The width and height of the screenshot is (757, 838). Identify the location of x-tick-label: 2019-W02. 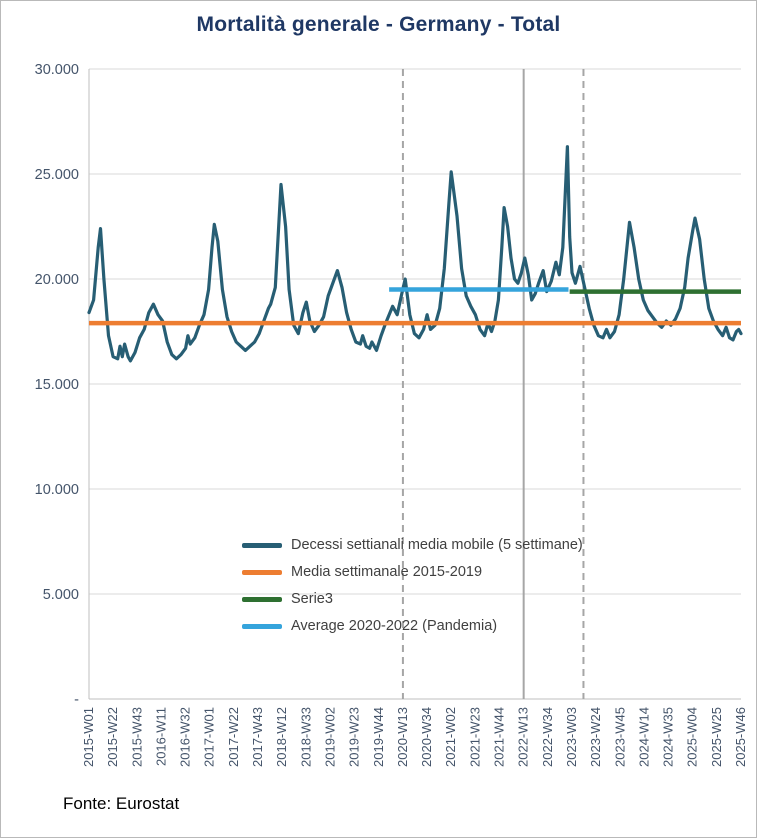
(329, 737).